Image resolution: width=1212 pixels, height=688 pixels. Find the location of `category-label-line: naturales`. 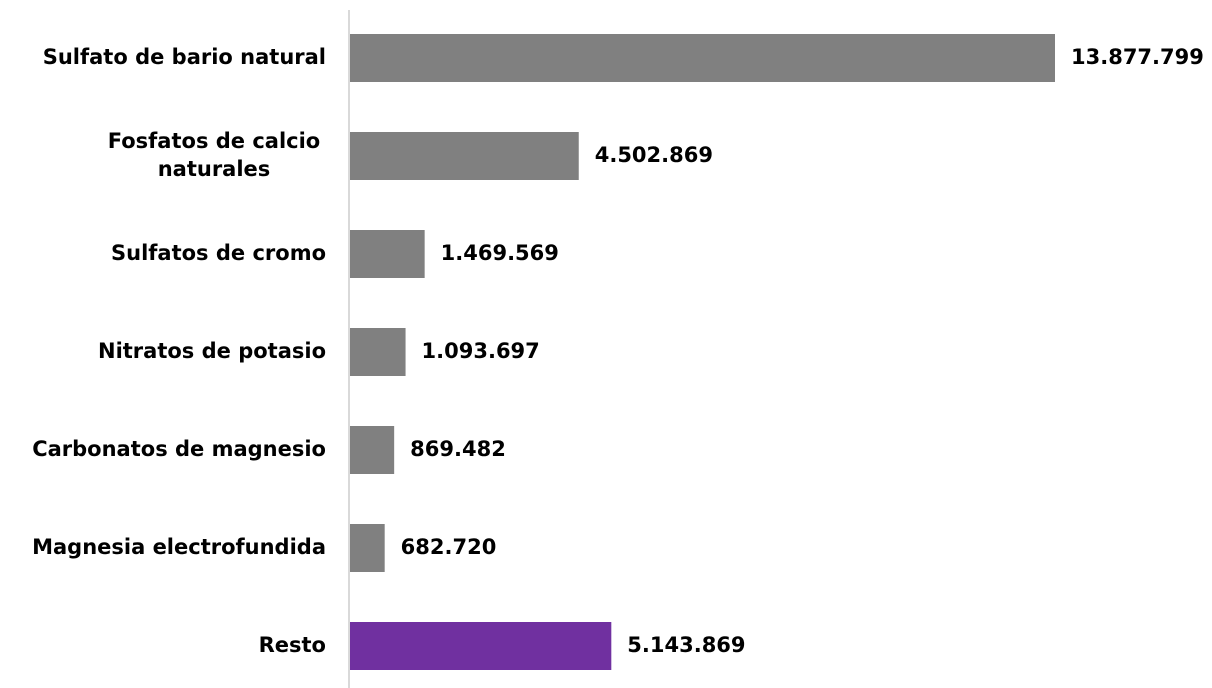

category-label-line: naturales is located at coordinates (214, 169).